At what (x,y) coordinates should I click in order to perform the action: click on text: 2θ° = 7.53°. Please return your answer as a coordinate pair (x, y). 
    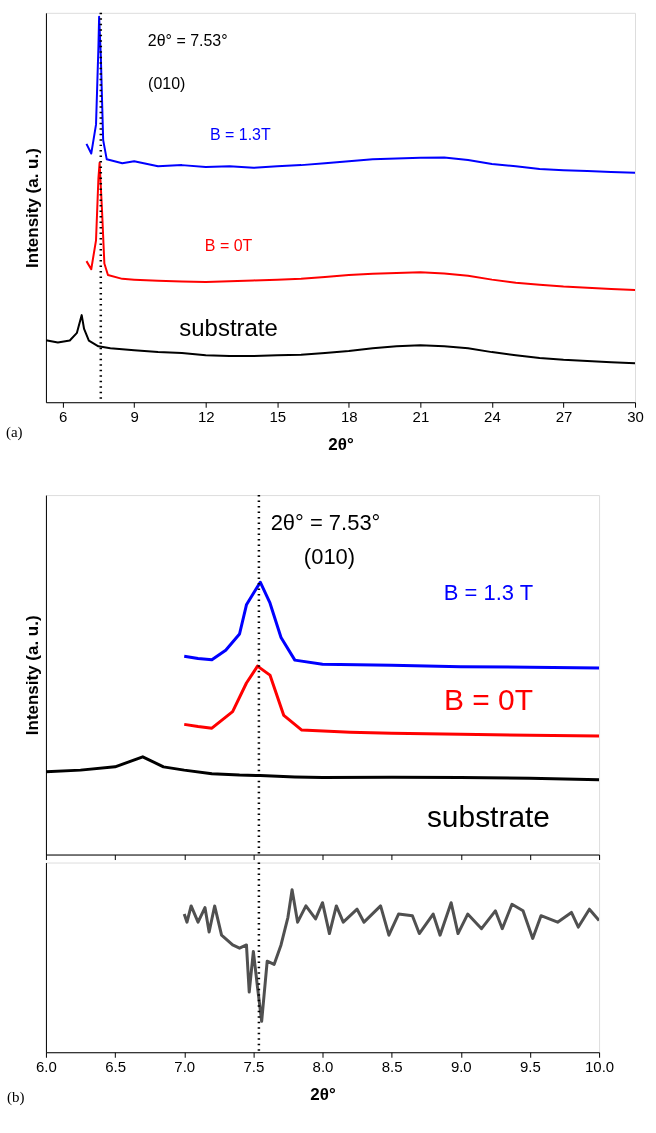
    Looking at the image, I should click on (325, 523).